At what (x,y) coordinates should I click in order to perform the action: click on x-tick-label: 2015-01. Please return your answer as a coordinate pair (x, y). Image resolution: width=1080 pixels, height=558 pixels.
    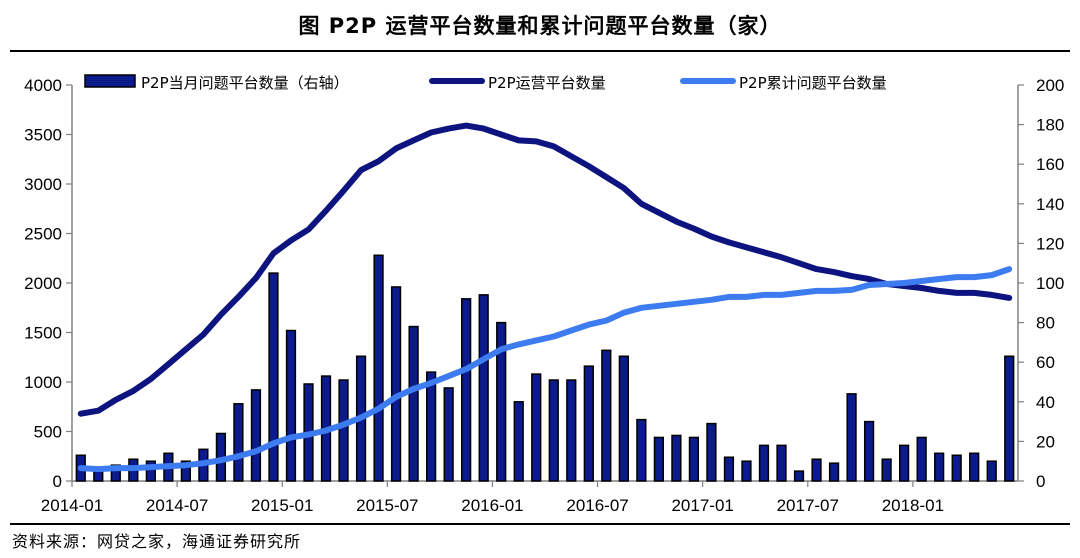
    Looking at the image, I should click on (282, 505).